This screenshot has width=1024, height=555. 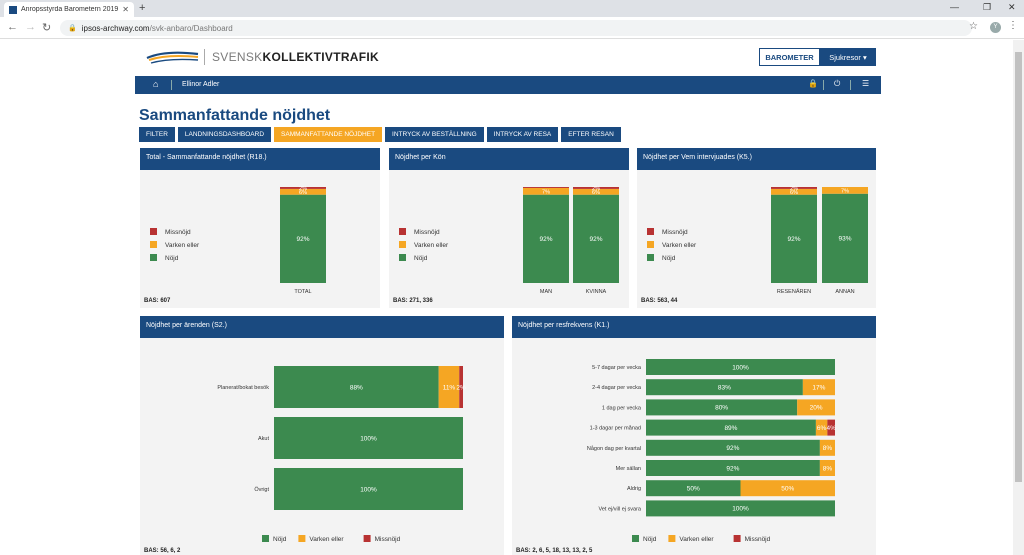 I want to click on panel-base-count: BAS: 2, 6, 5, 18, 13, 13, 2, 5, so click(x=554, y=551).